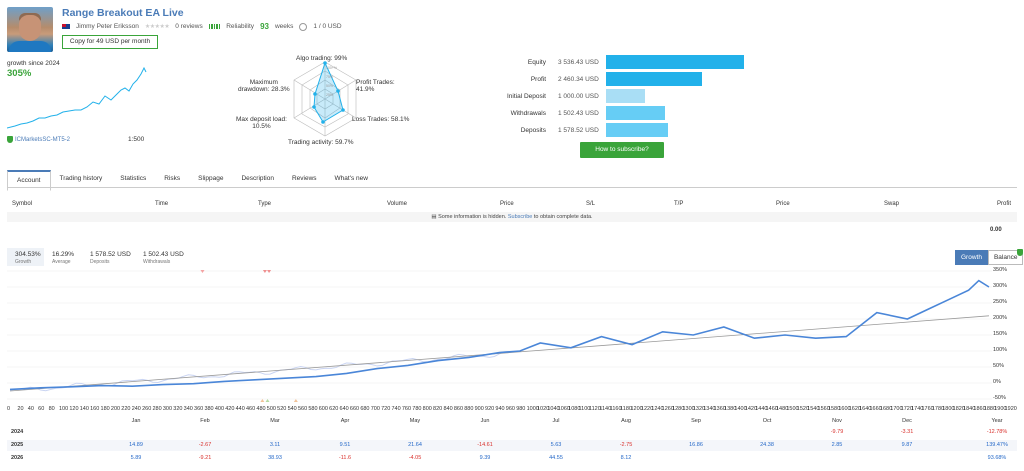  What do you see at coordinates (325, 63) in the screenshot?
I see `radar-point-algo` at bounding box center [325, 63].